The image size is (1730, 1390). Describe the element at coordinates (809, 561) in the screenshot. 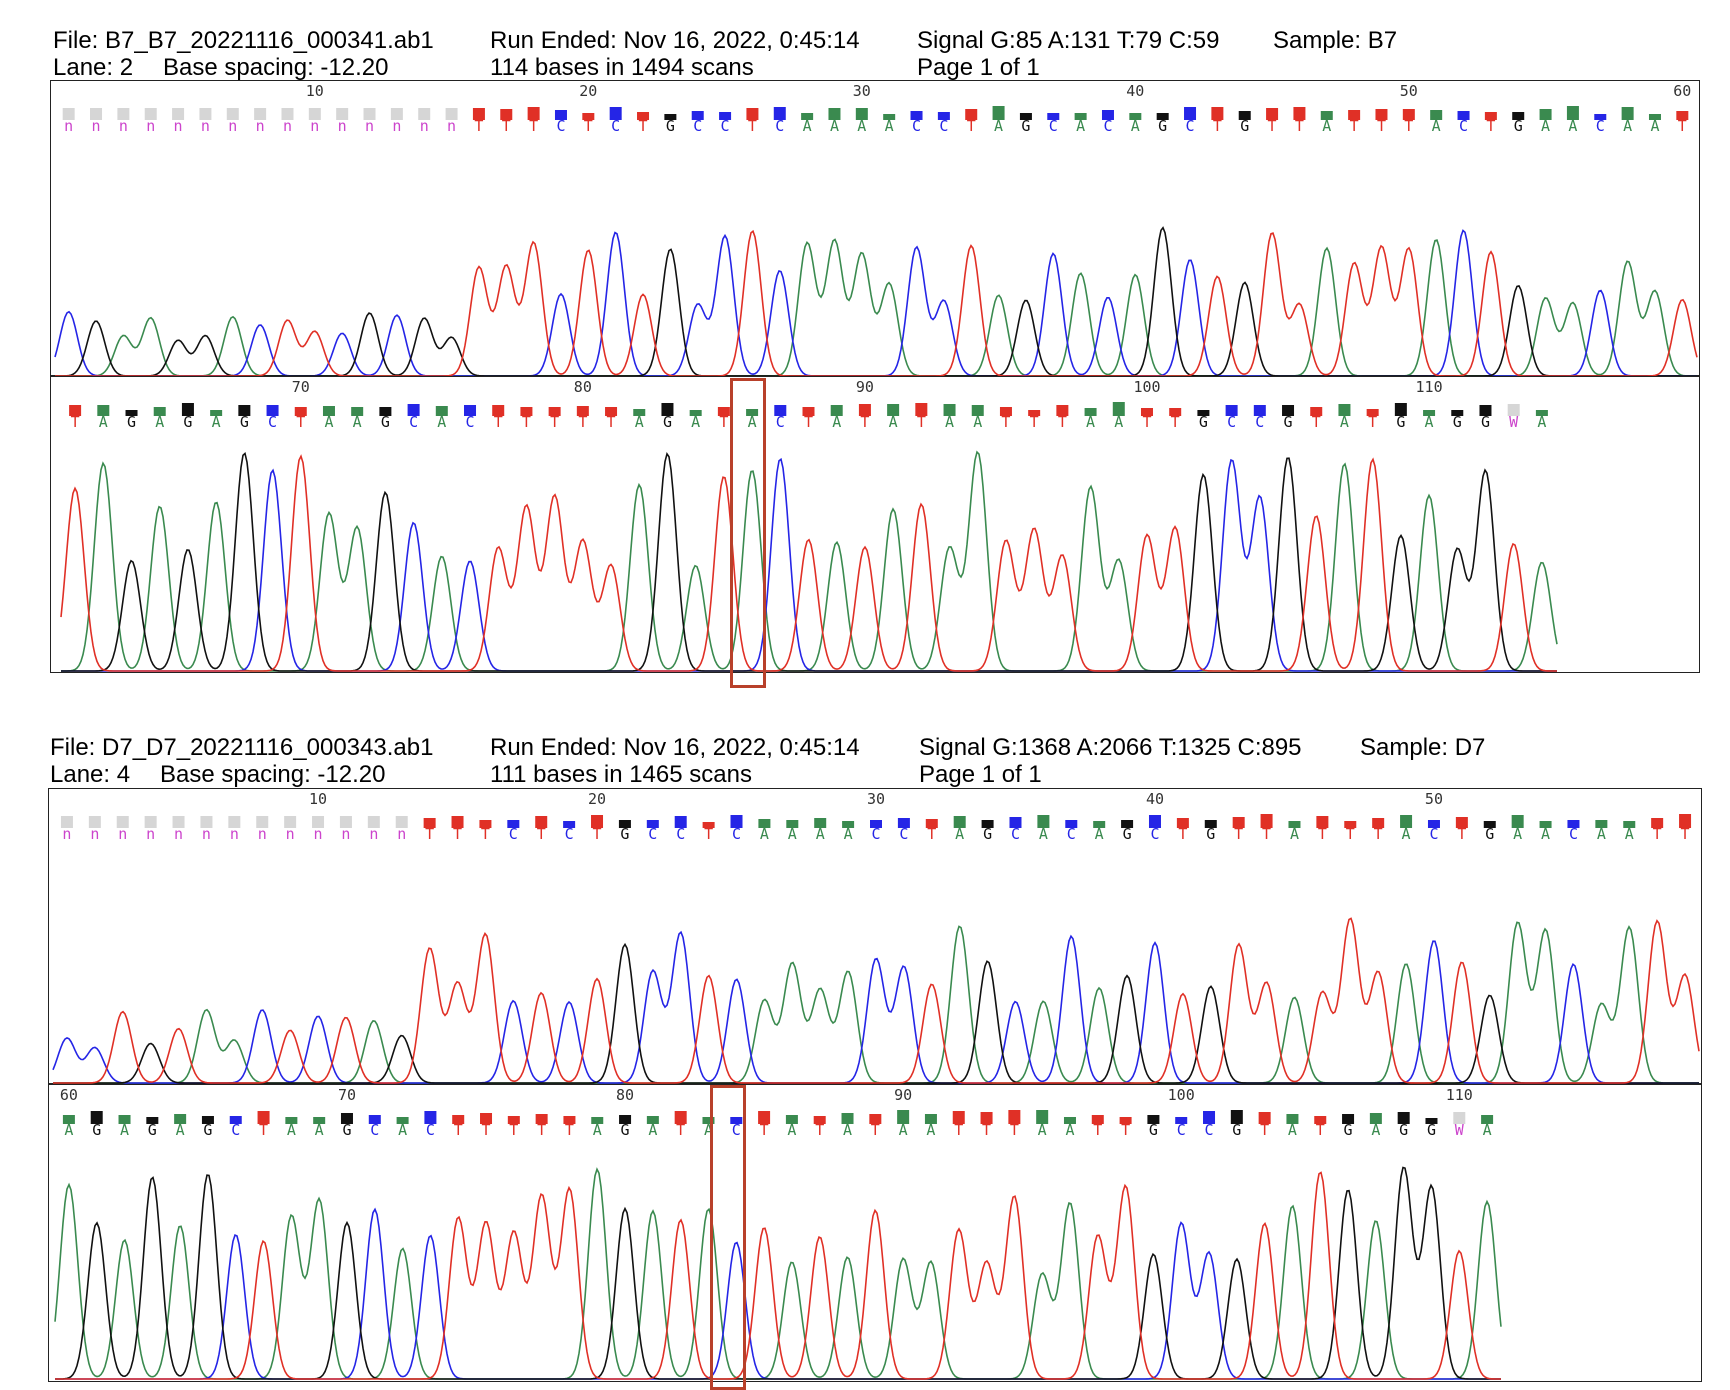

I see `trace-G` at that location.